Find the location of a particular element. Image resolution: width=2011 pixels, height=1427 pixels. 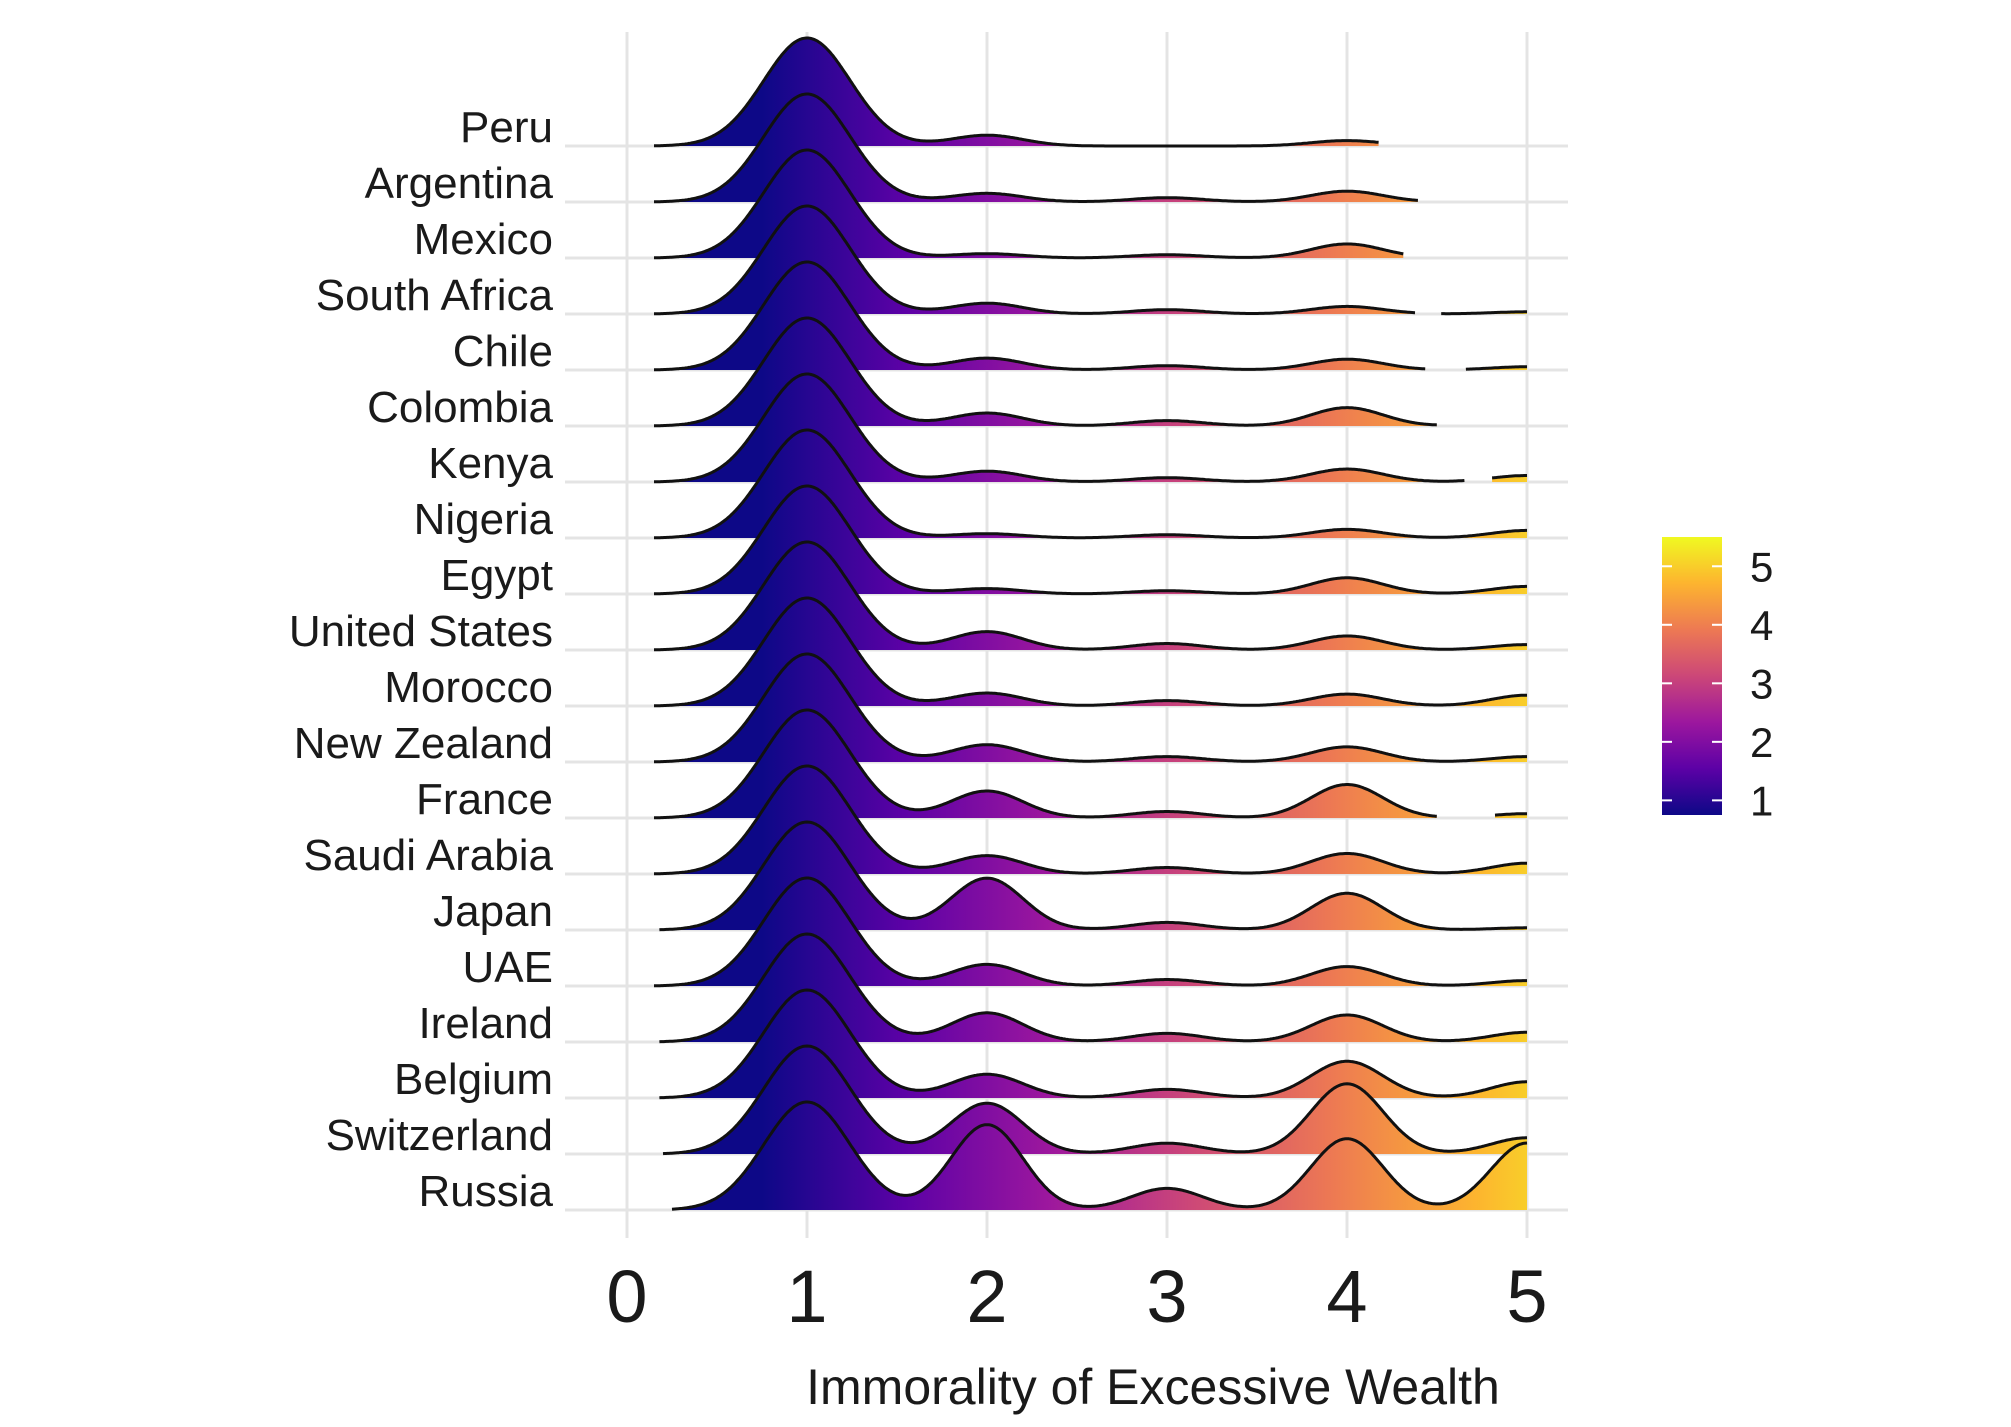

ridge-belgium is located at coordinates (1093, 1044).